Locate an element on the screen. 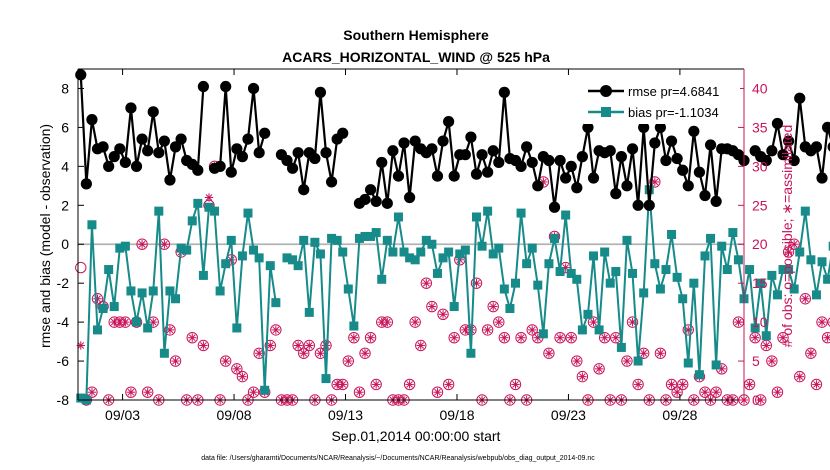  right-y-axis-label: # of obs: o=possible; ∗=assimilated is located at coordinates (787, 236).